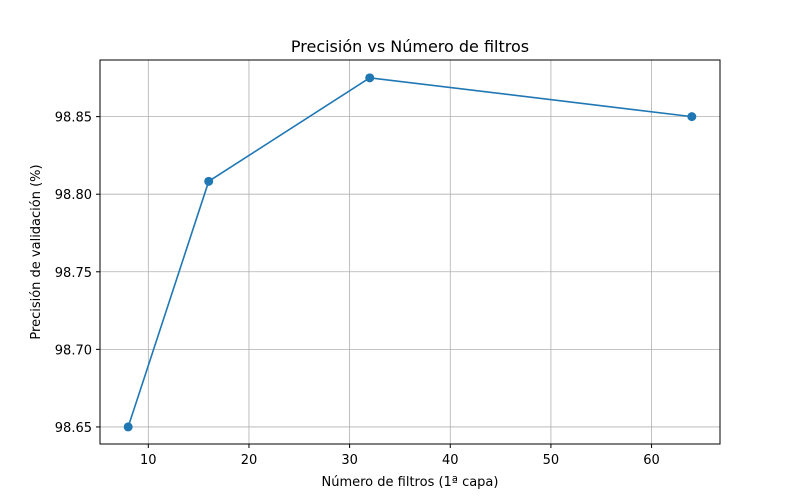  I want to click on x-tick-label: 40, so click(450, 460).